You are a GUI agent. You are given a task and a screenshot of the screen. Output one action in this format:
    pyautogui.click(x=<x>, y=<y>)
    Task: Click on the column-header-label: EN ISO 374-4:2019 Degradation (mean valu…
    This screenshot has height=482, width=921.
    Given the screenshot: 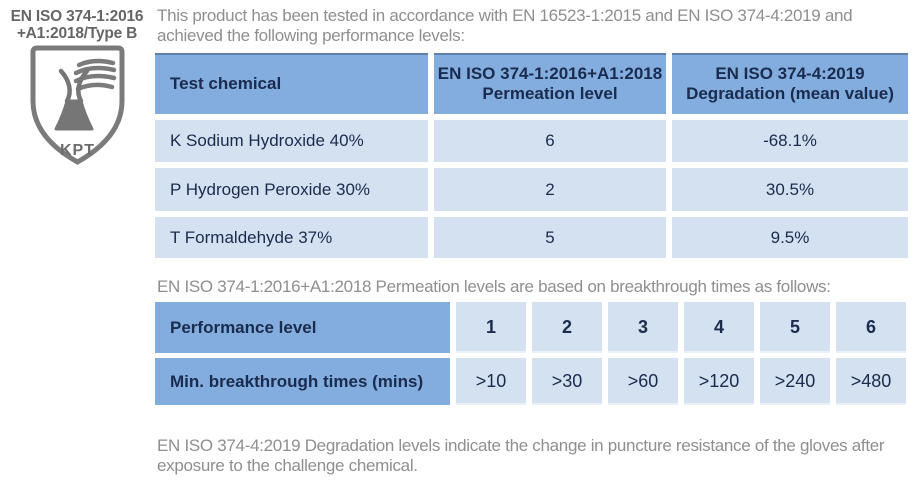 What is the action you would take?
    pyautogui.click(x=790, y=84)
    